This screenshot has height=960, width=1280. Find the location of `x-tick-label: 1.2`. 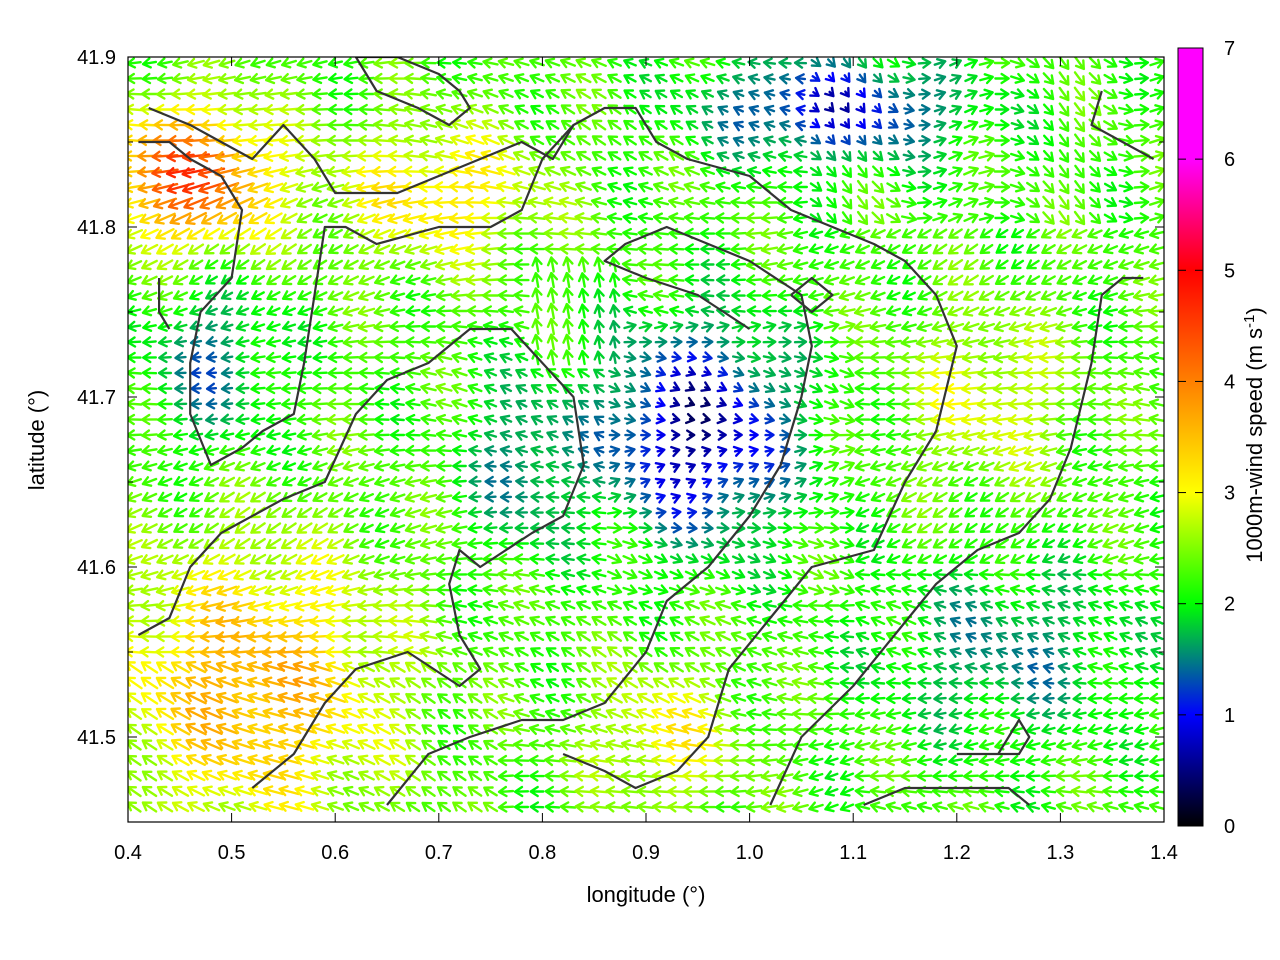

x-tick-label: 1.2 is located at coordinates (957, 853).